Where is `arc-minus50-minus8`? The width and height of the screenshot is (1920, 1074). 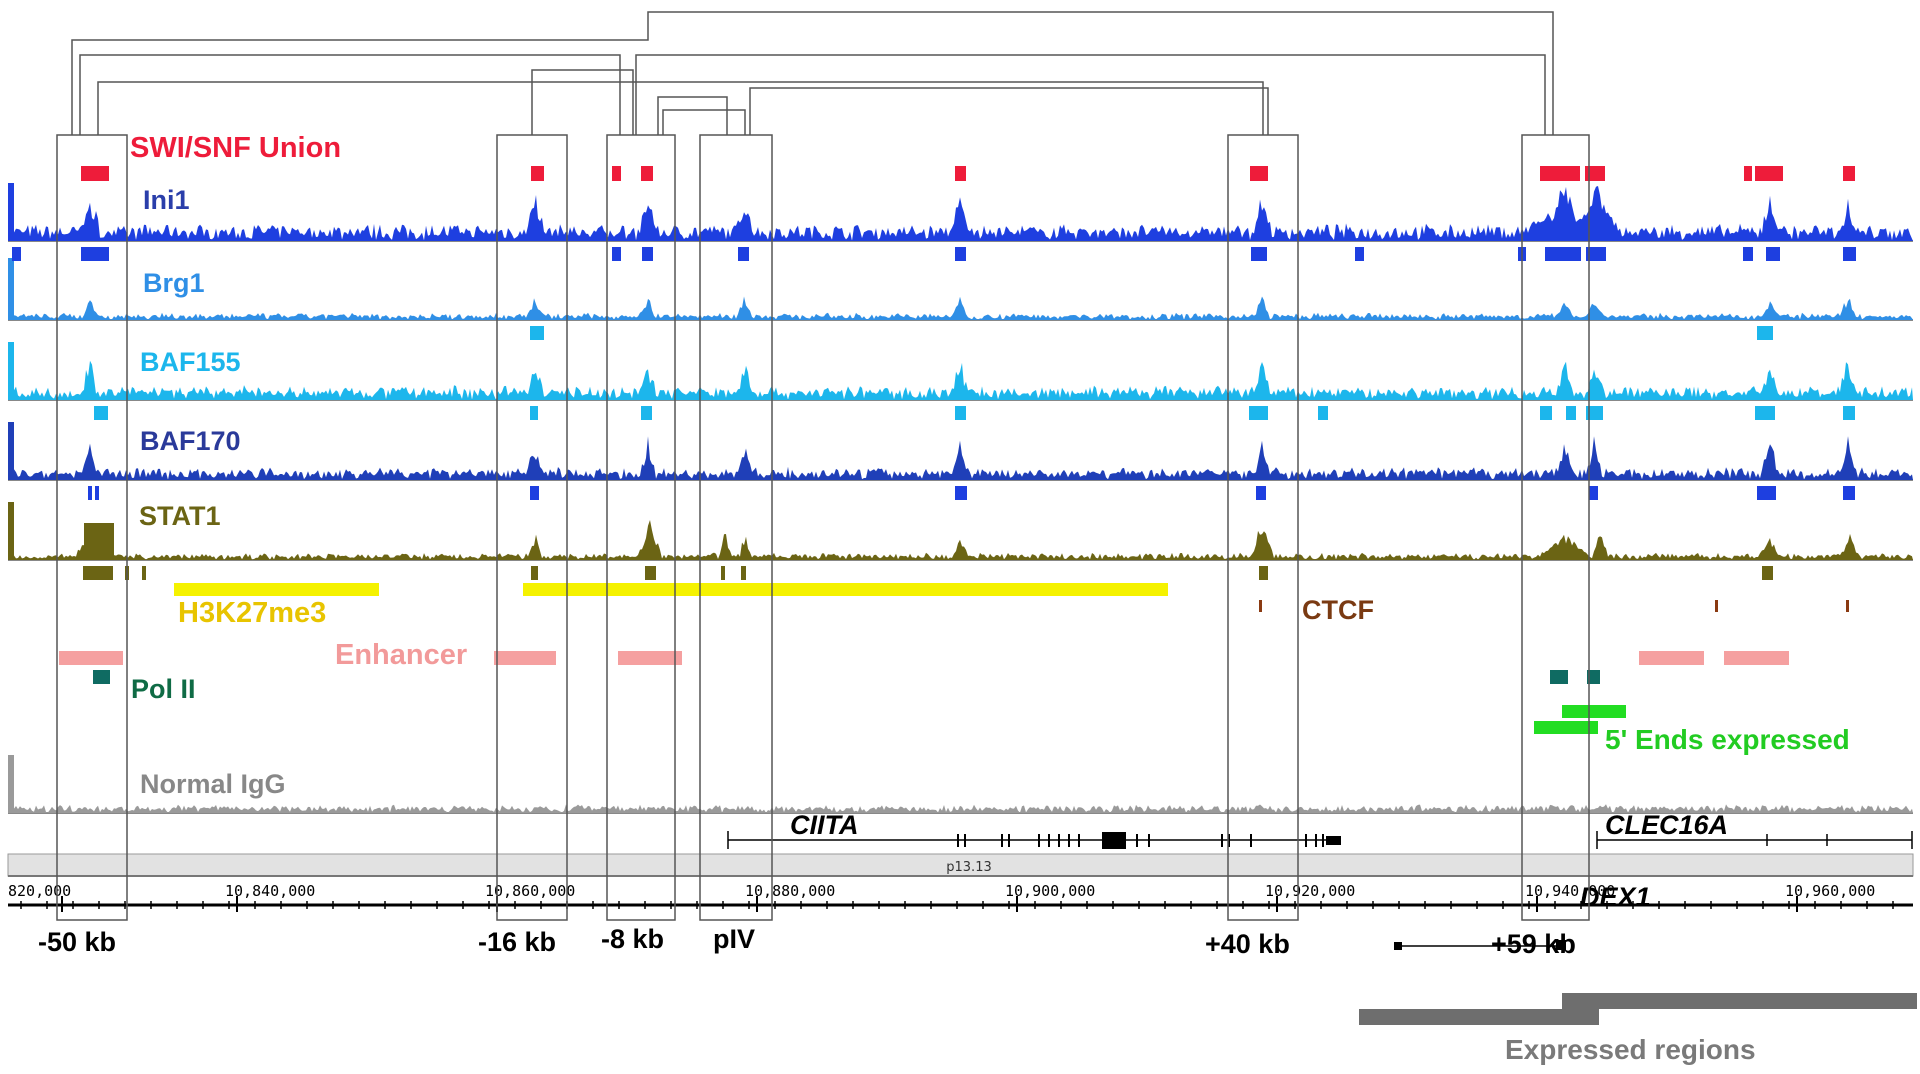
arc-minus50-minus8 is located at coordinates (350, 94).